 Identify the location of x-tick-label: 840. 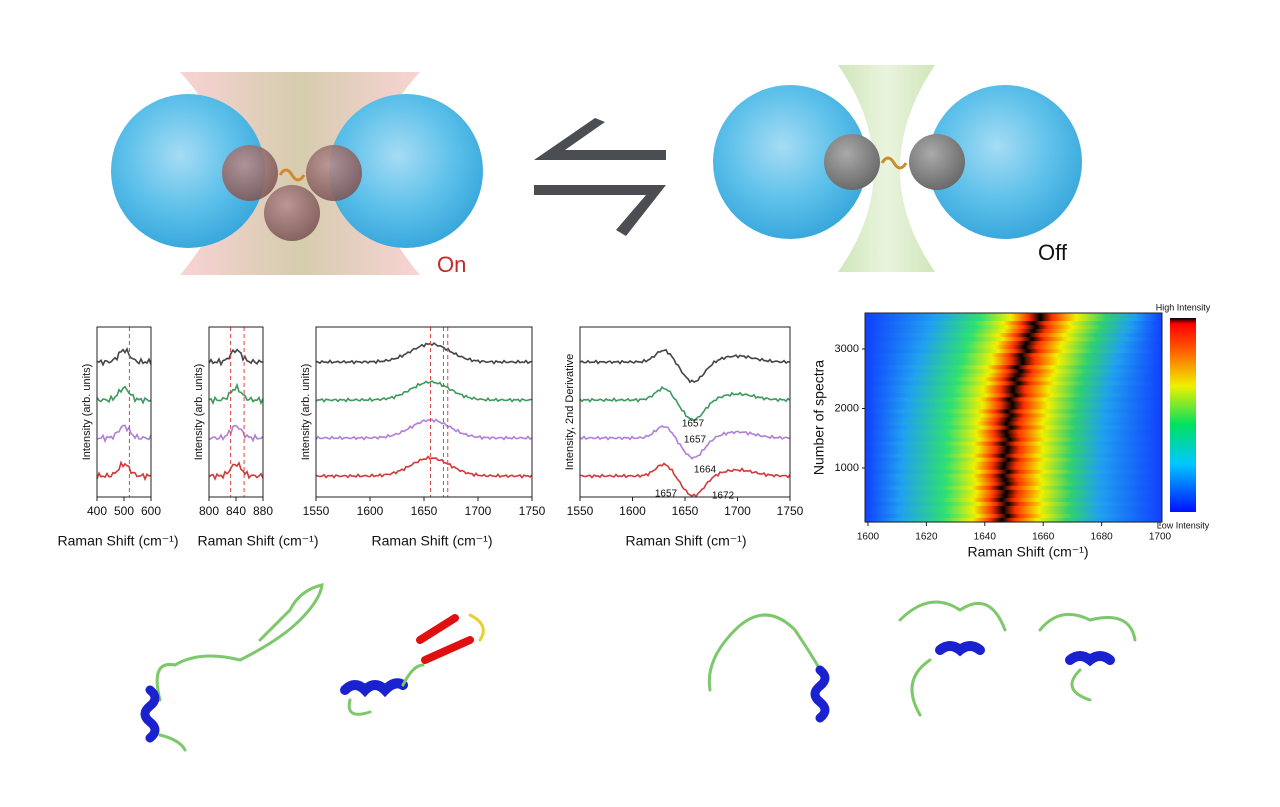
(236, 511).